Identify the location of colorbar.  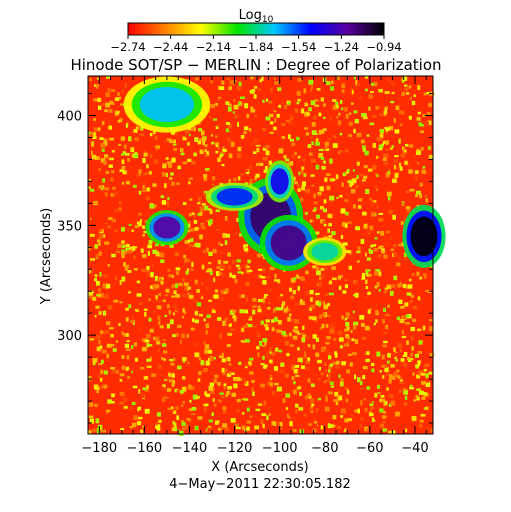
(256, 29).